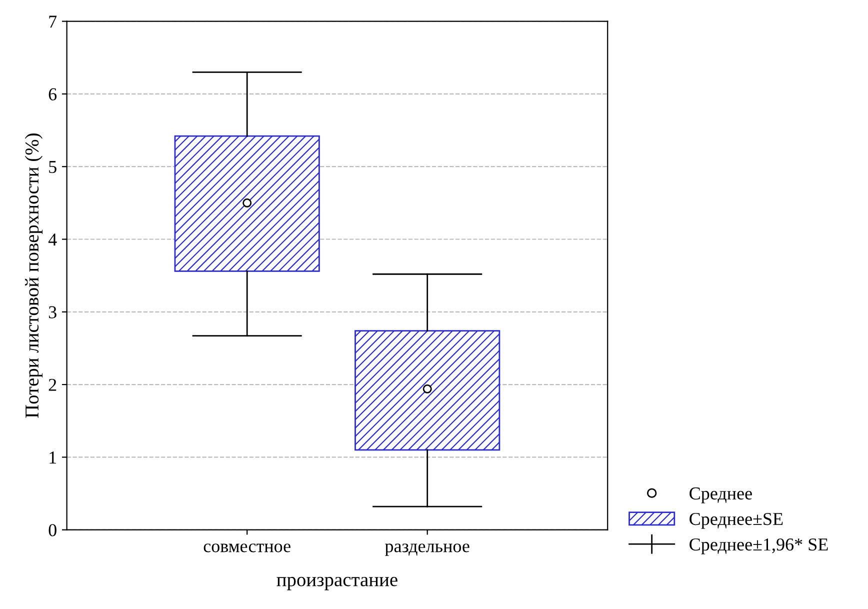 Image resolution: width=868 pixels, height=609 pixels. What do you see at coordinates (337, 583) in the screenshot?
I see `x-axis-title: произрастание` at bounding box center [337, 583].